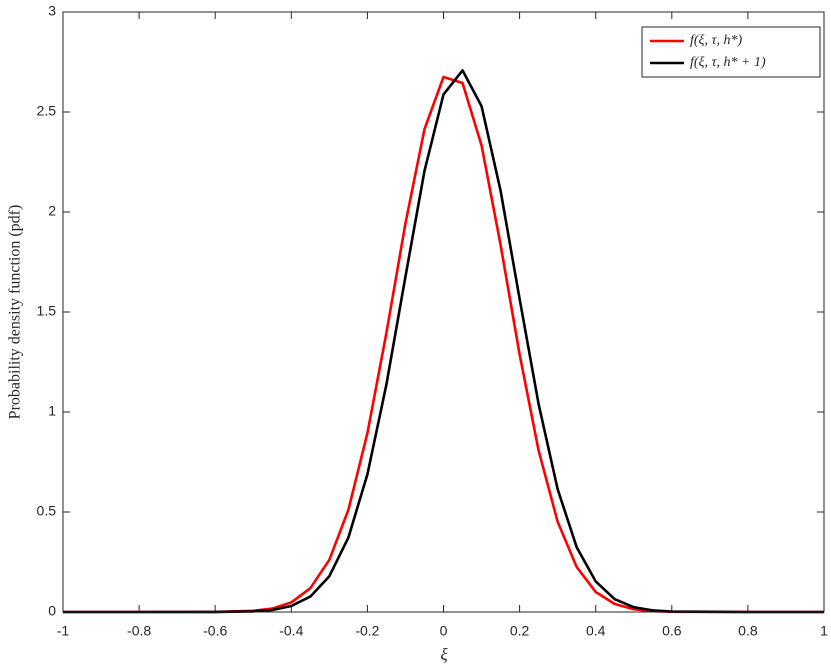 Image resolution: width=831 pixels, height=666 pixels. I want to click on y-tick-label: 2.5, so click(47, 111).